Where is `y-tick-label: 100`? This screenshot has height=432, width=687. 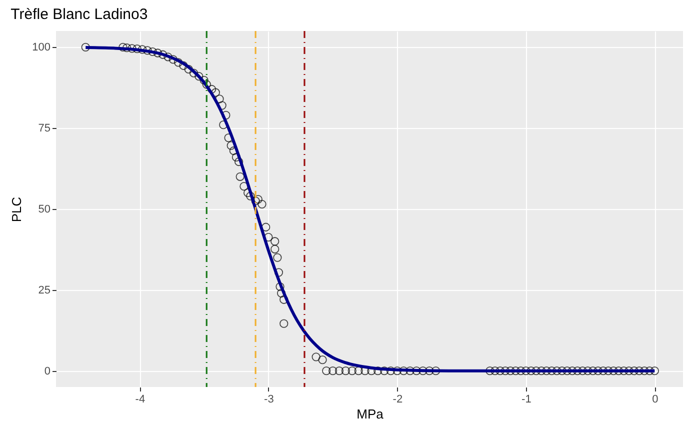
y-tick-label: 100 is located at coordinates (41, 48).